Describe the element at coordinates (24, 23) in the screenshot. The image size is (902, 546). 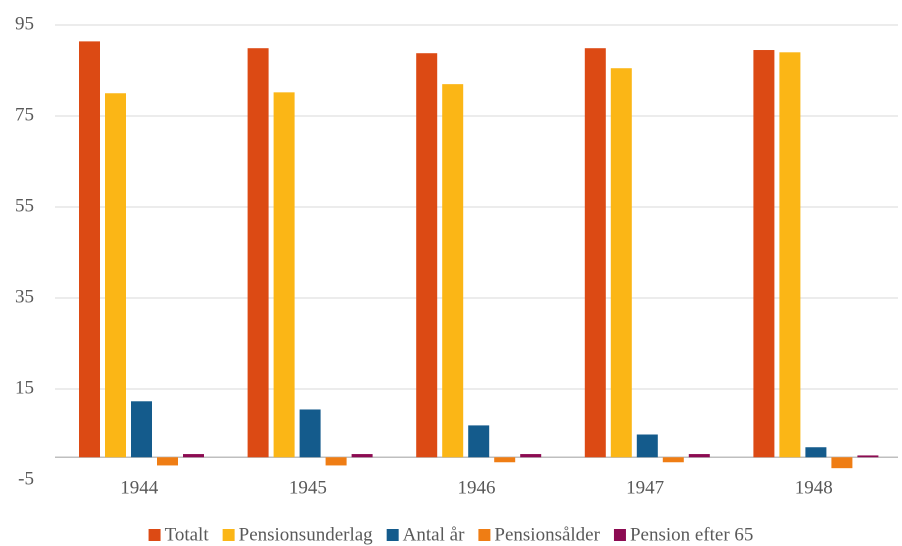
I see `y-tick-label: 95` at that location.